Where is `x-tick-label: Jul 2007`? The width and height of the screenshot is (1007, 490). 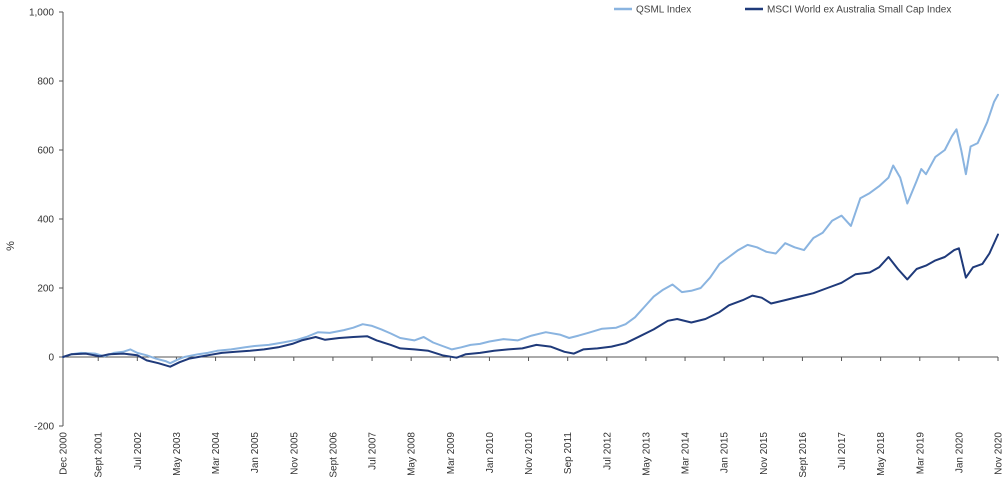
x-tick-label: Jul 2007 is located at coordinates (373, 451).